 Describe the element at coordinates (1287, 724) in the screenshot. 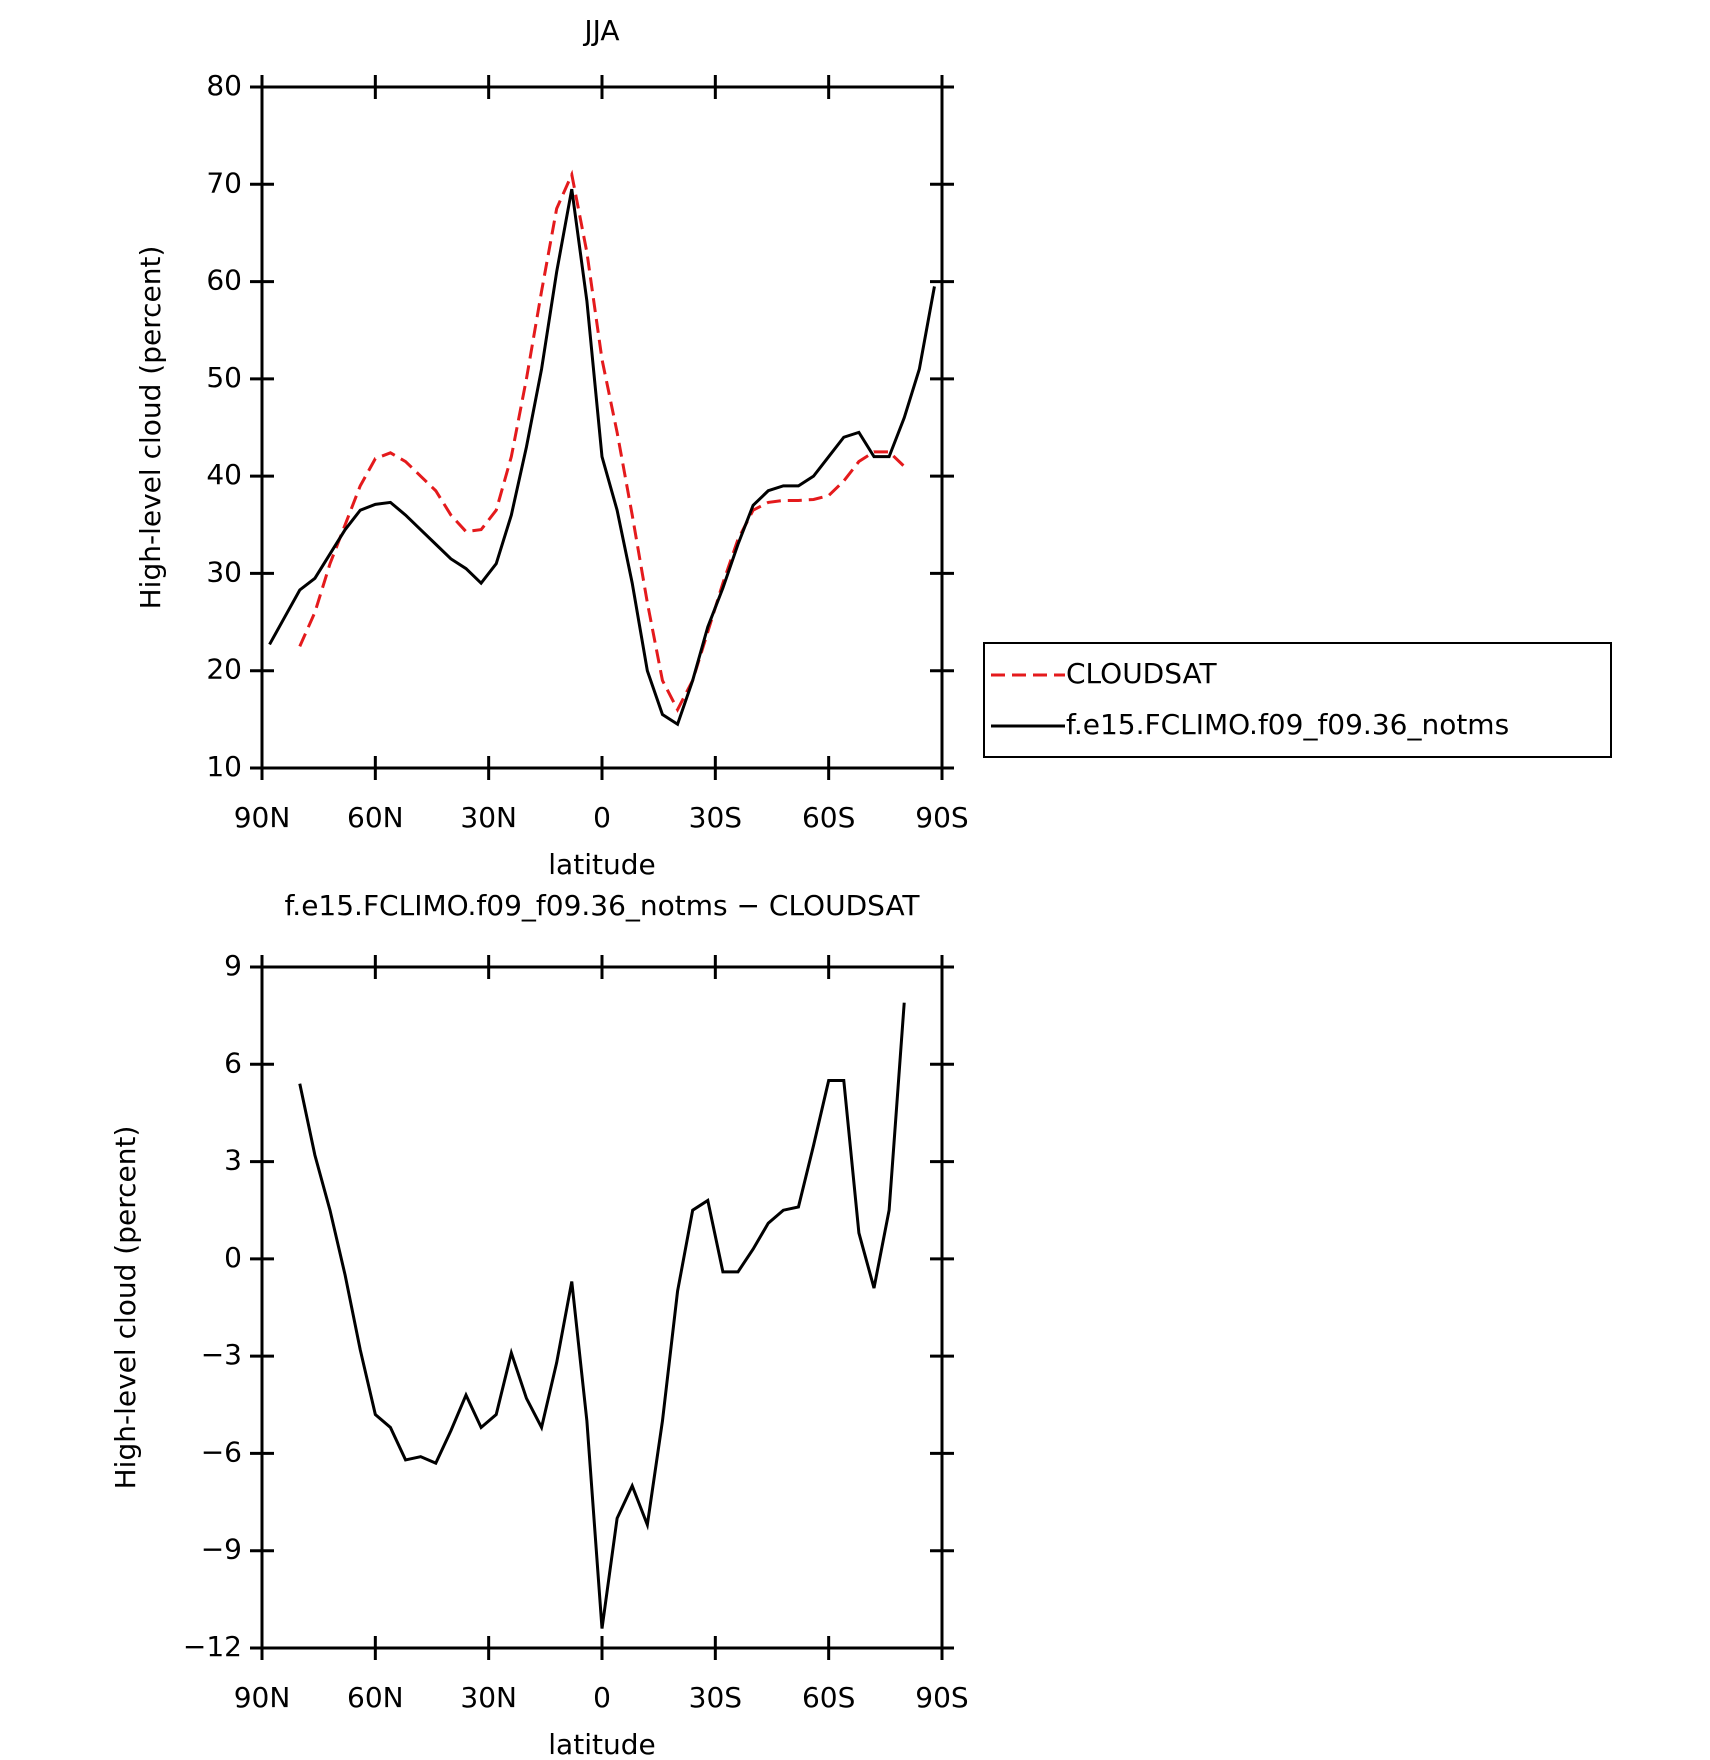

I see `legend-label: f.e15.FCLIMO.f09_f09.36_notms` at that location.